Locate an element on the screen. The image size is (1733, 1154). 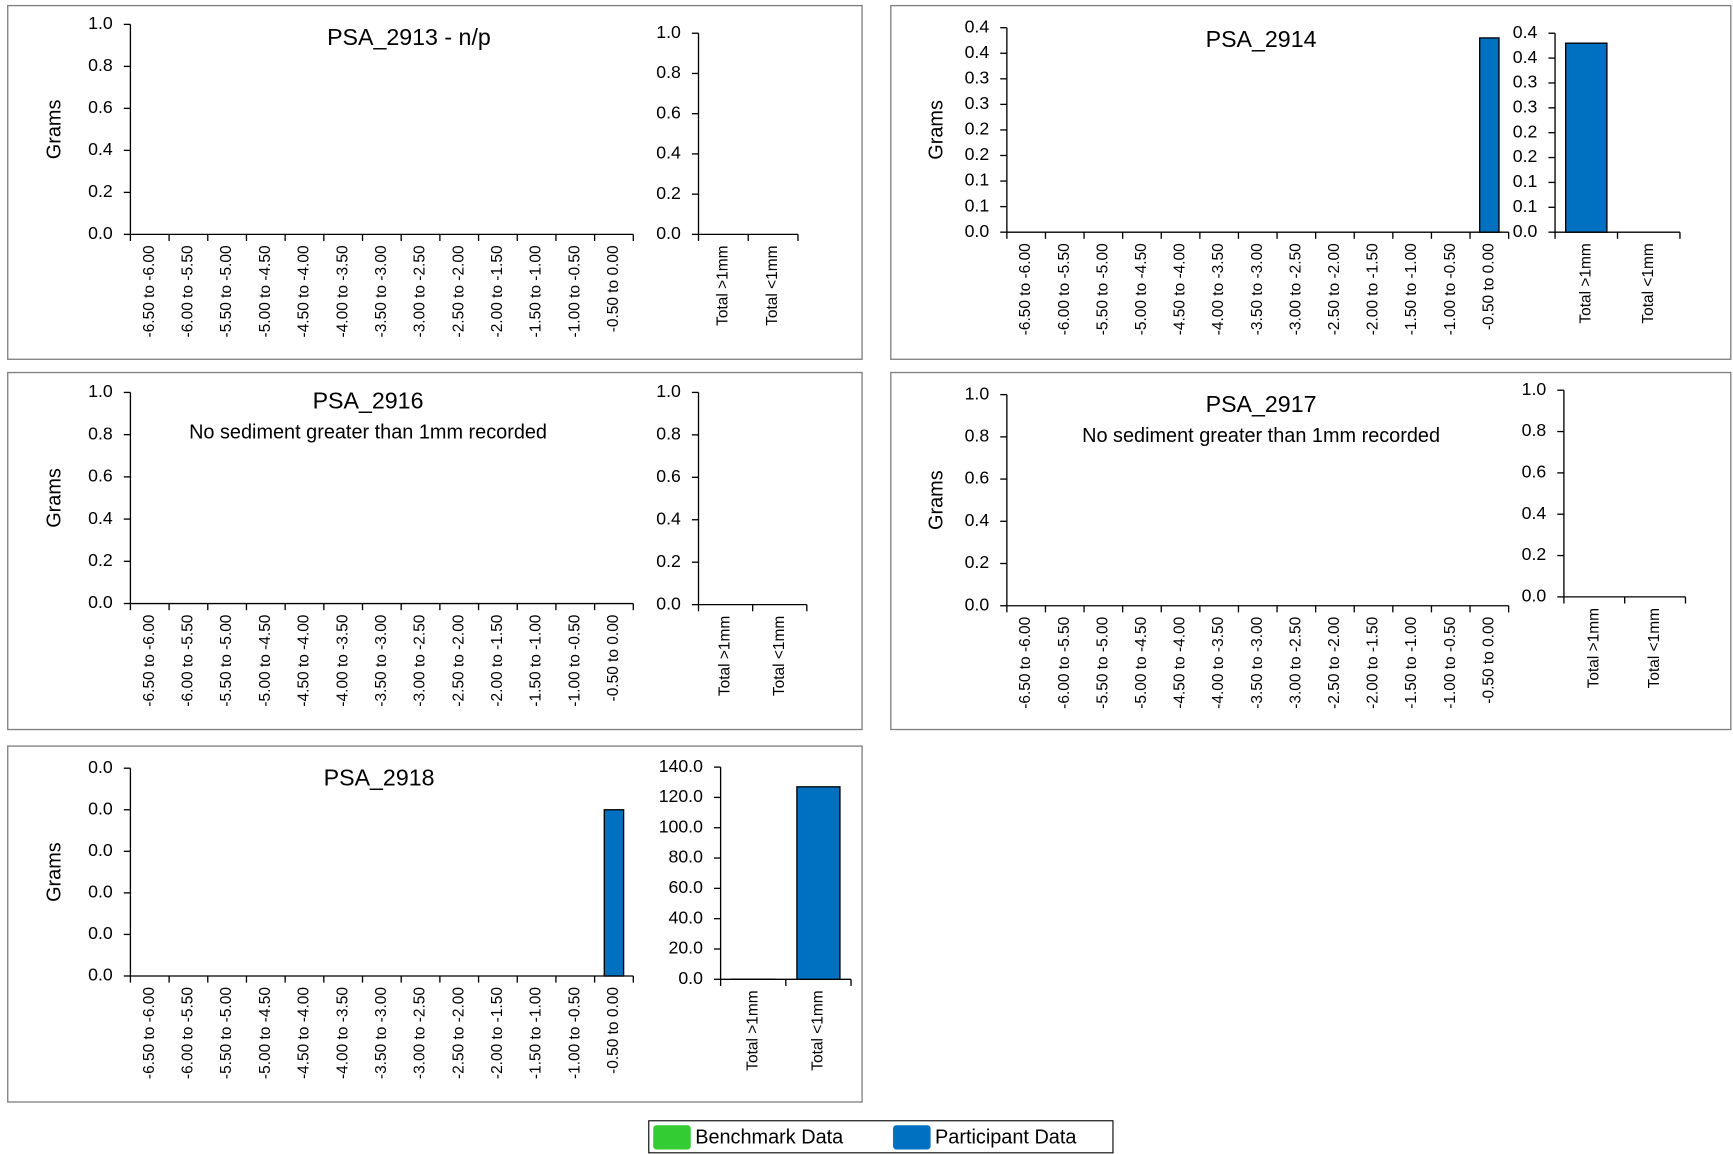
bar is located at coordinates (1489, 135).